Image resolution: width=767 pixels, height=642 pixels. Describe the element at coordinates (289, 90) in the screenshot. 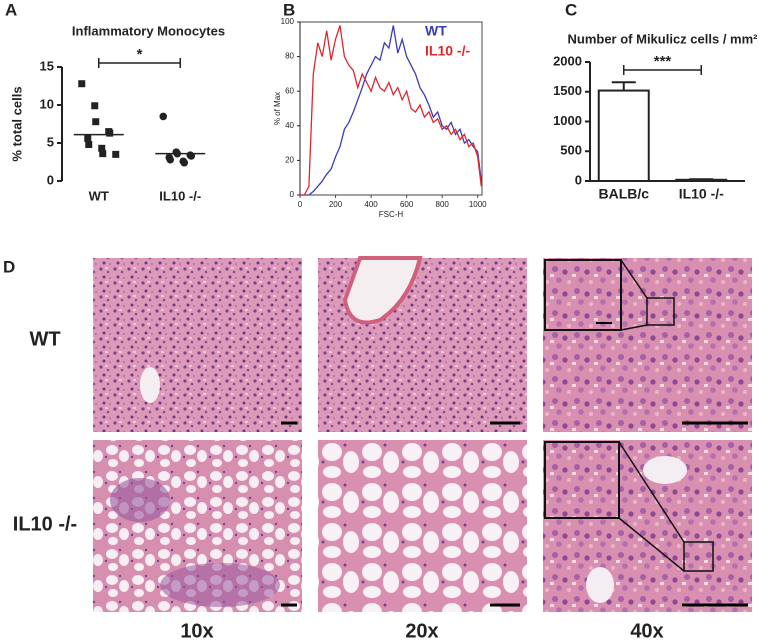

I see `y-tick-label: 60` at that location.